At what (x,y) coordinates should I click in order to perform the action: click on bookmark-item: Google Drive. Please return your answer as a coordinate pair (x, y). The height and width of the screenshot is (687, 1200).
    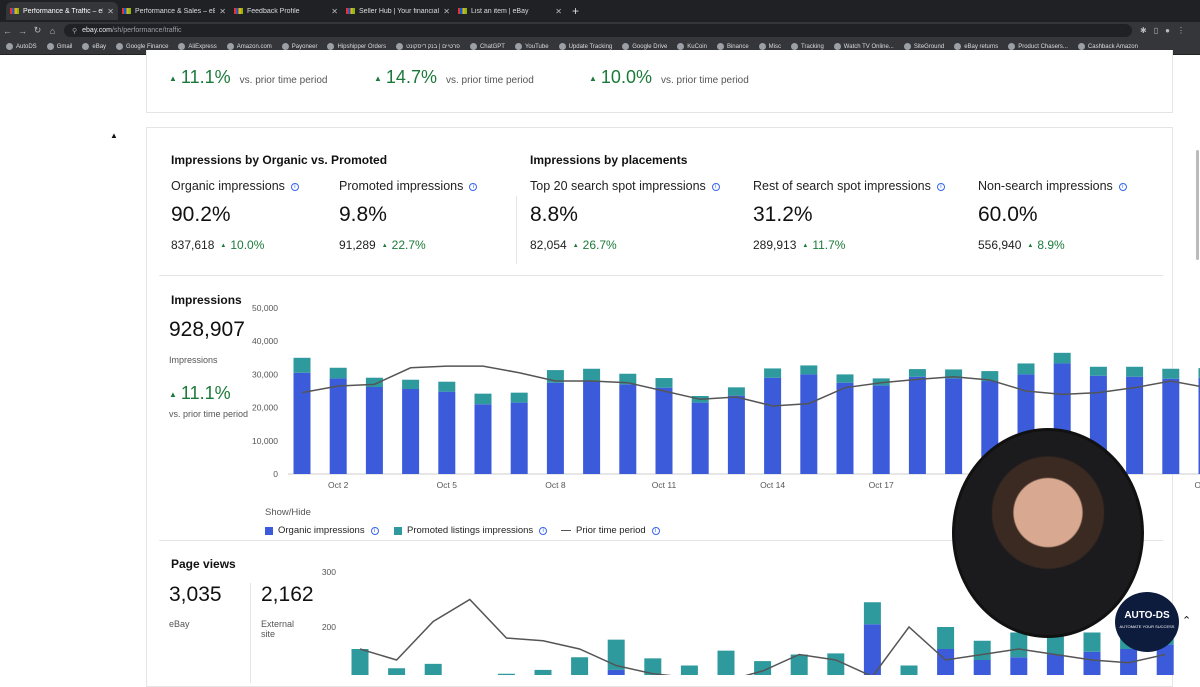
    Looking at the image, I should click on (644, 46).